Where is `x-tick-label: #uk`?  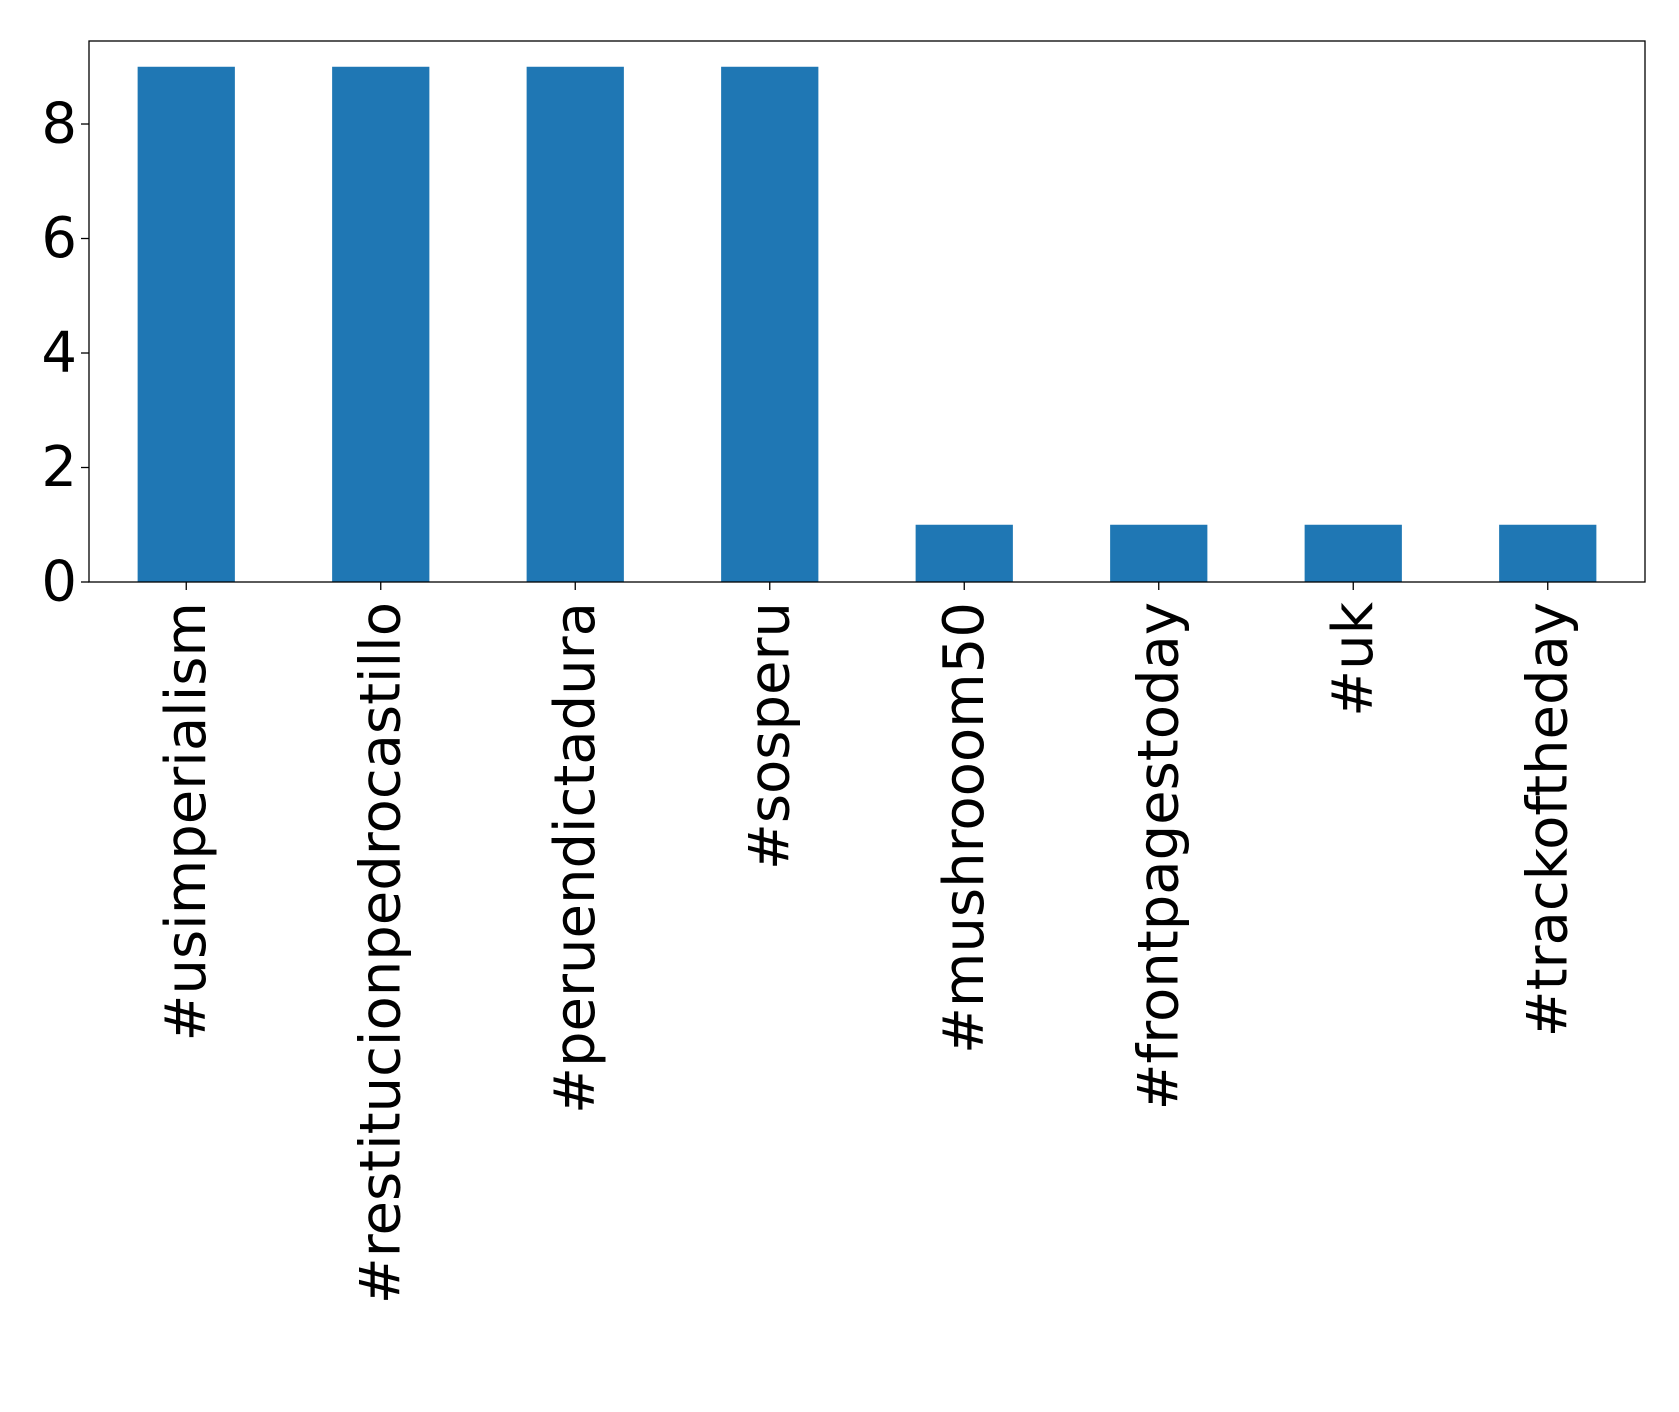 x-tick-label: #uk is located at coordinates (1353, 658).